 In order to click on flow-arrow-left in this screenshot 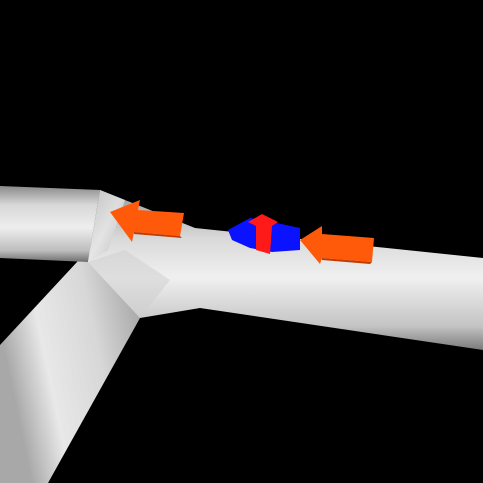, I will do `click(147, 221)`.